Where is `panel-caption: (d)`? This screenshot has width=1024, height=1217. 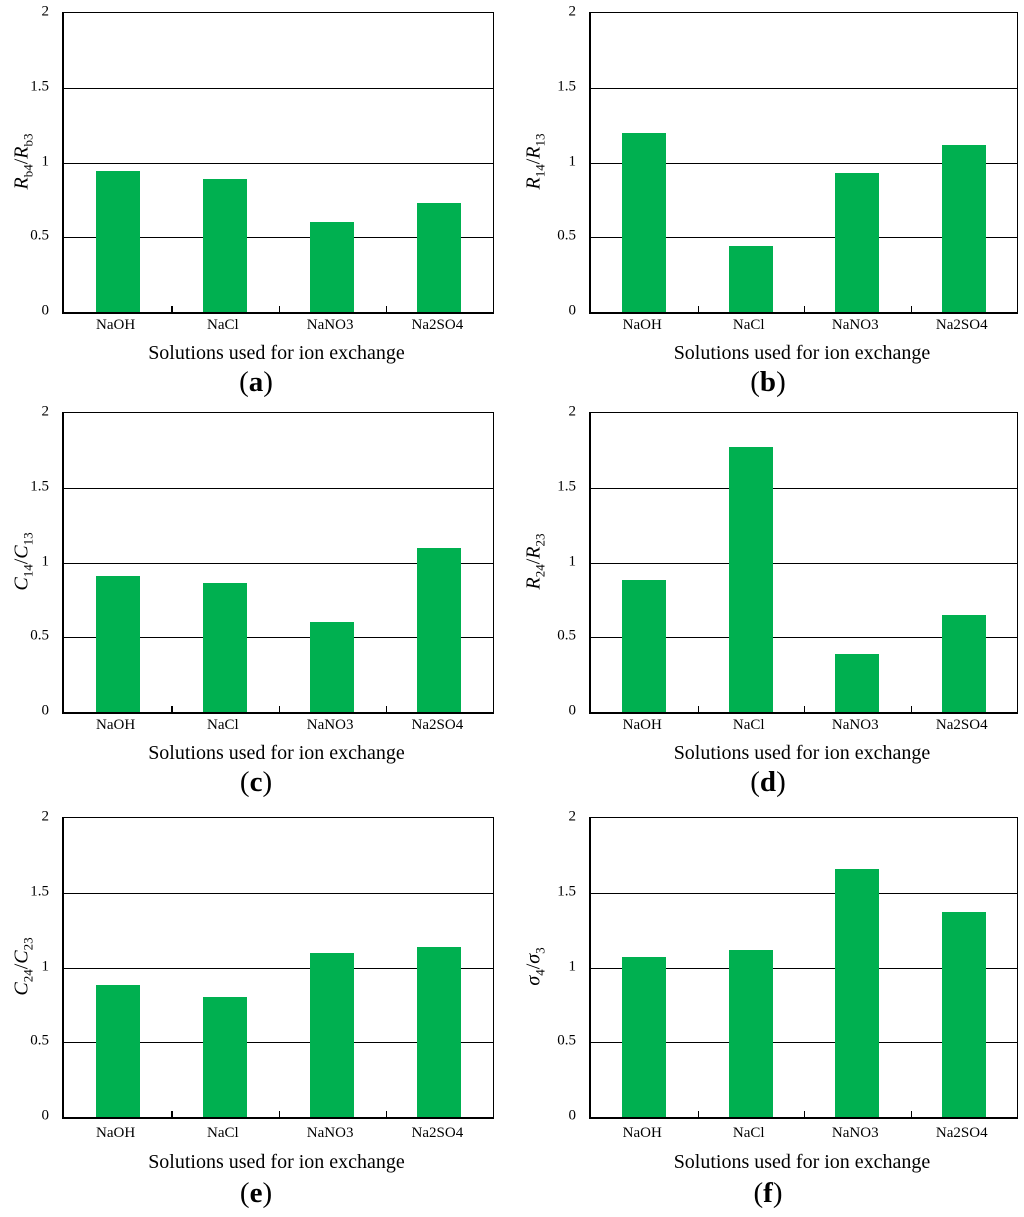
panel-caption: (d) is located at coordinates (768, 782).